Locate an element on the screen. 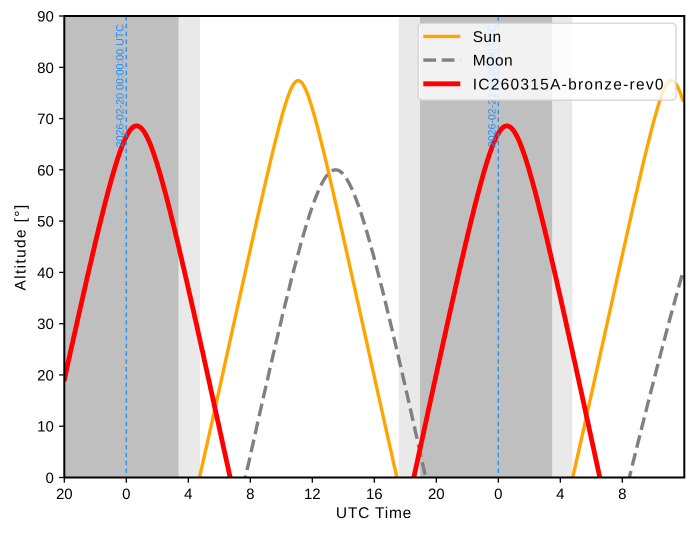 The height and width of the screenshot is (538, 694). svg-text: 16 is located at coordinates (374, 494).